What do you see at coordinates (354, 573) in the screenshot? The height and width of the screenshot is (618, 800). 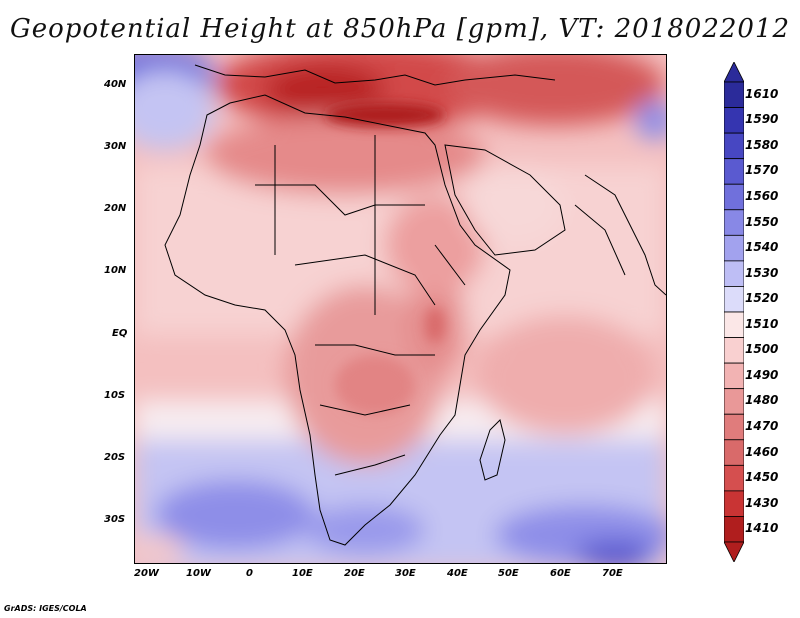 I see `lon-label: 20E` at bounding box center [354, 573].